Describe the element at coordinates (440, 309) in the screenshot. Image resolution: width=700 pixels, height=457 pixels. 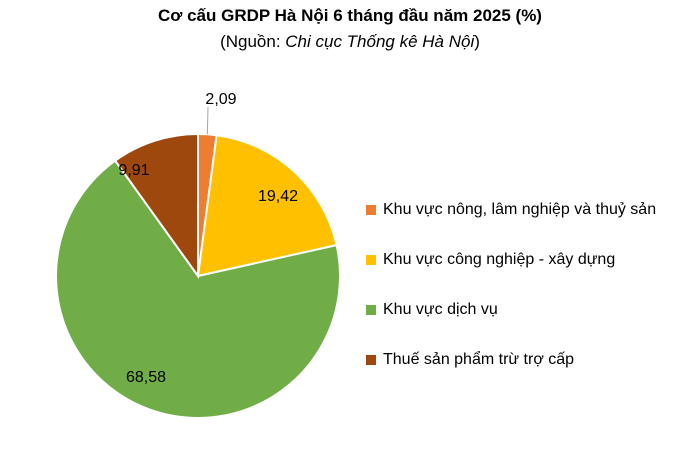
I see `legend-label: Khu vực dịch vụ` at that location.